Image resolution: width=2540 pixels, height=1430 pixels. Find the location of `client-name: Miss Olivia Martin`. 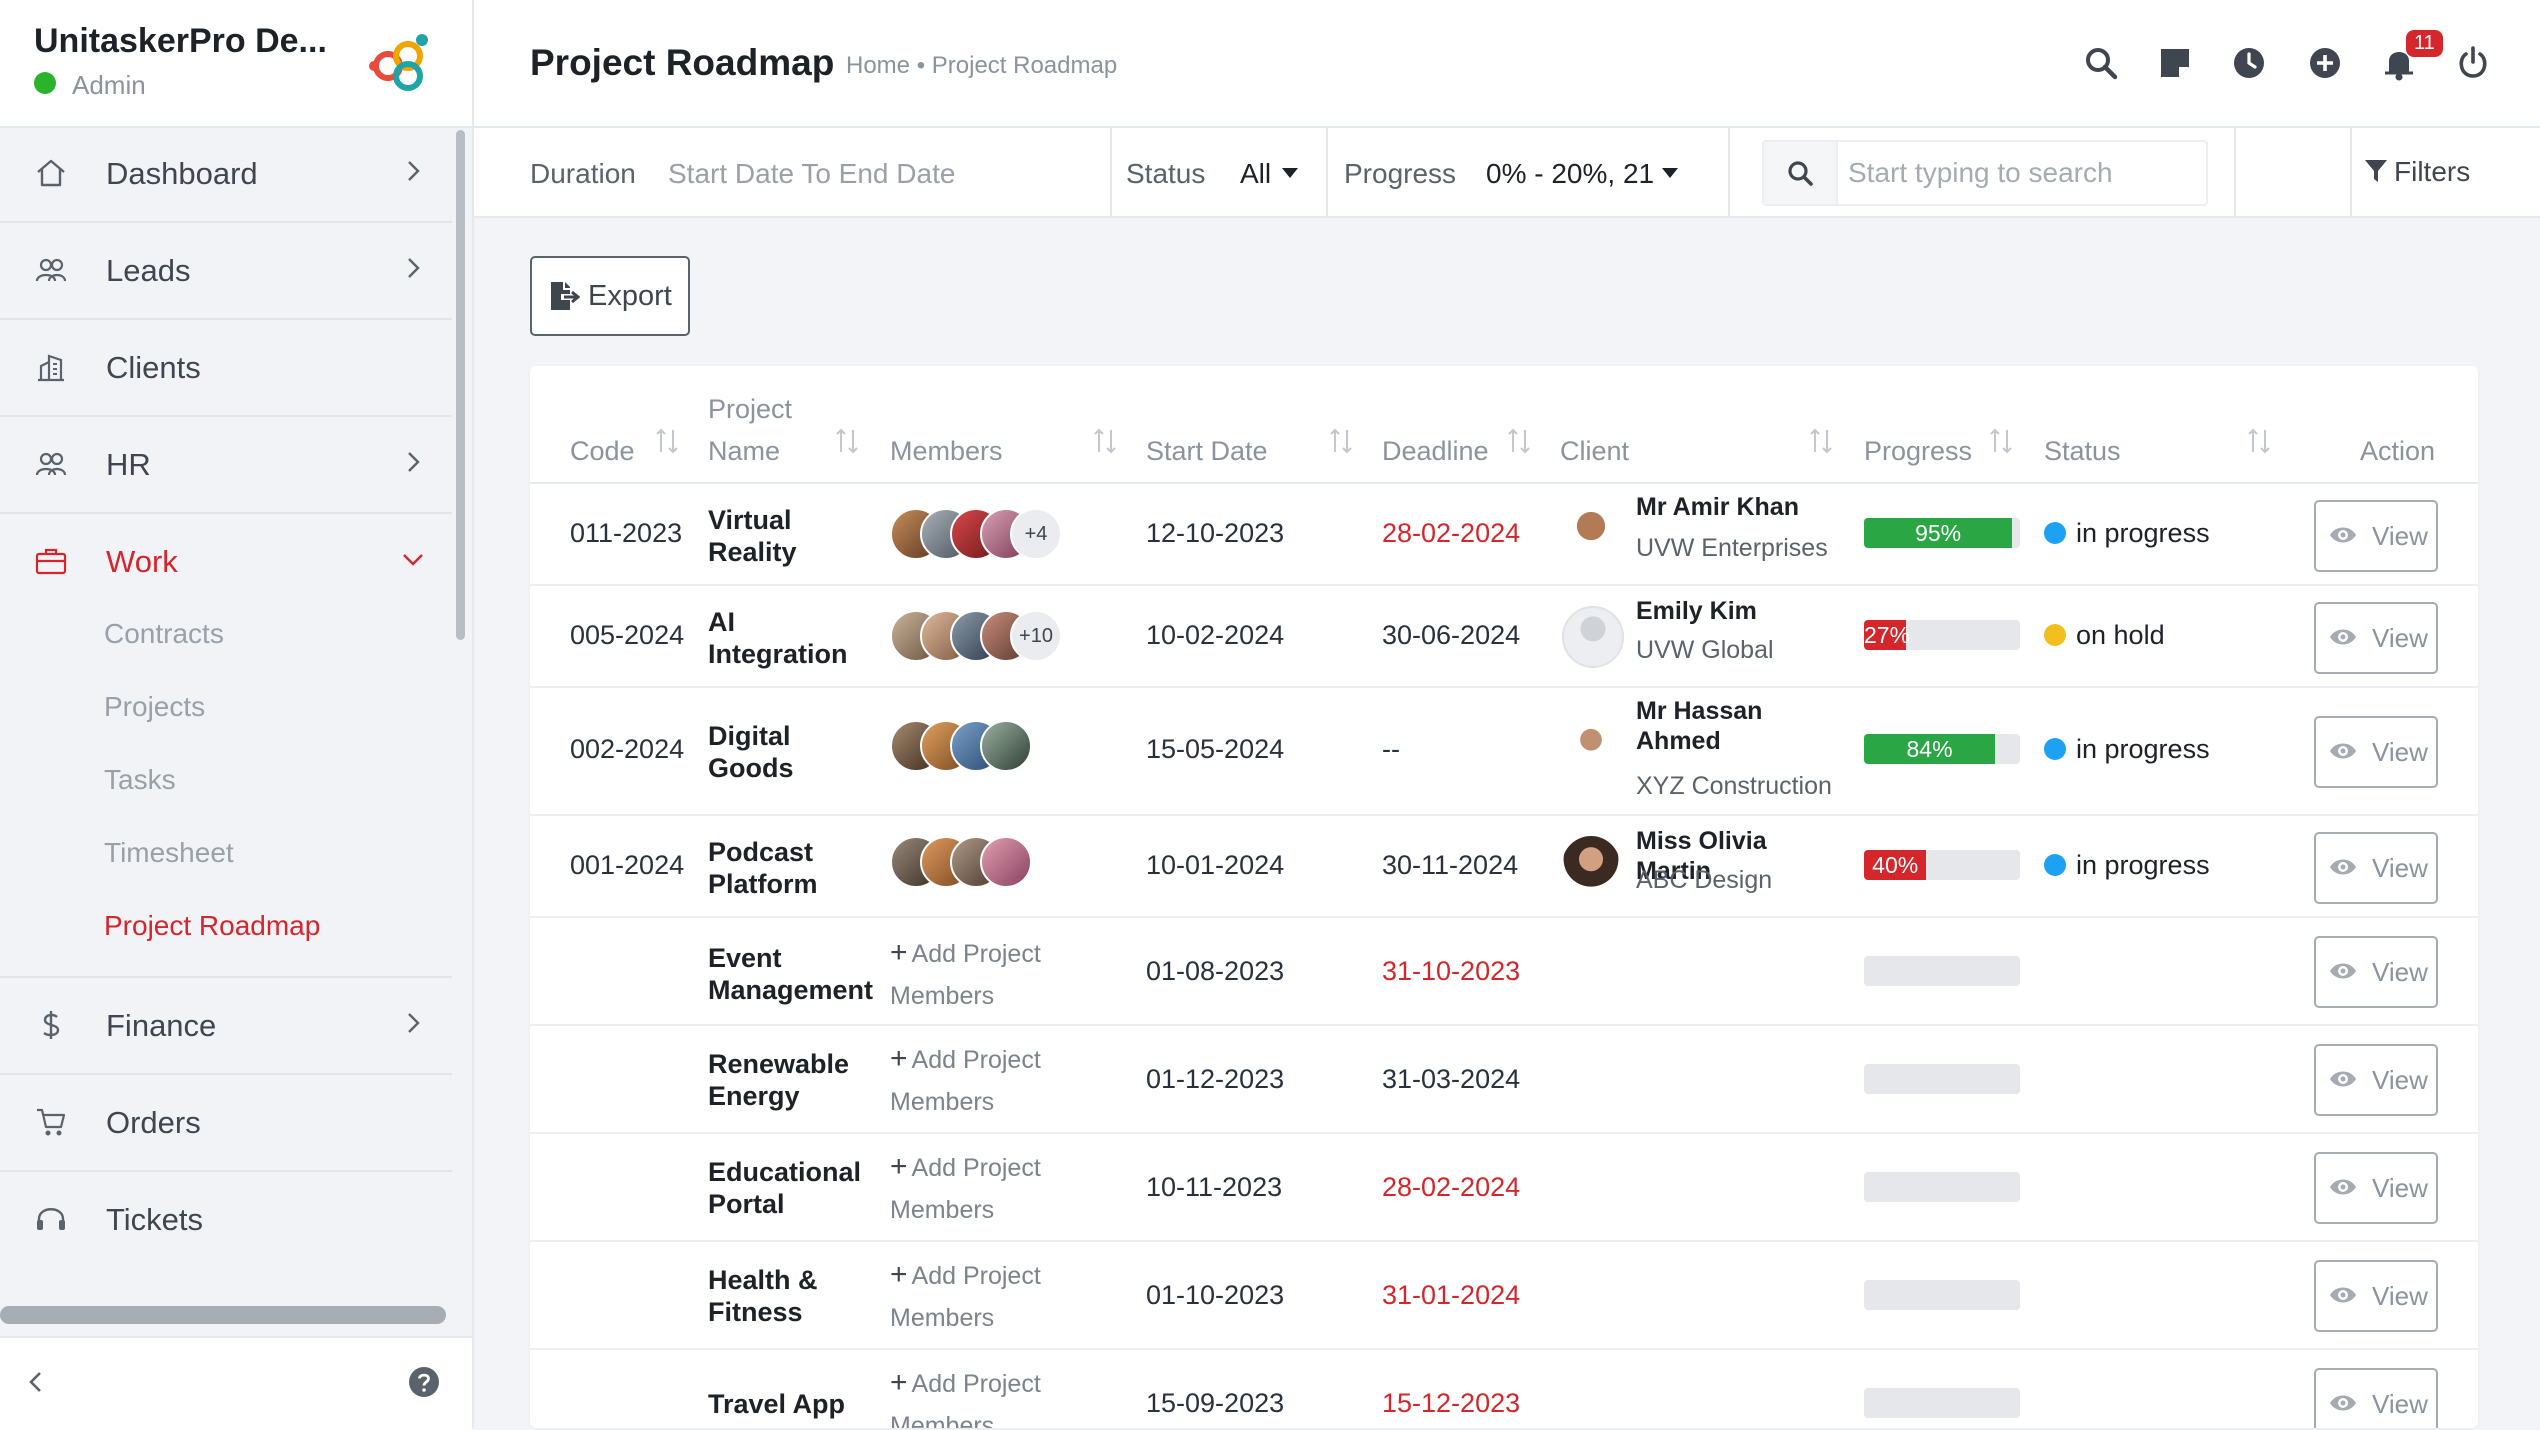

client-name: Miss Olivia Martin is located at coordinates (1701, 856).